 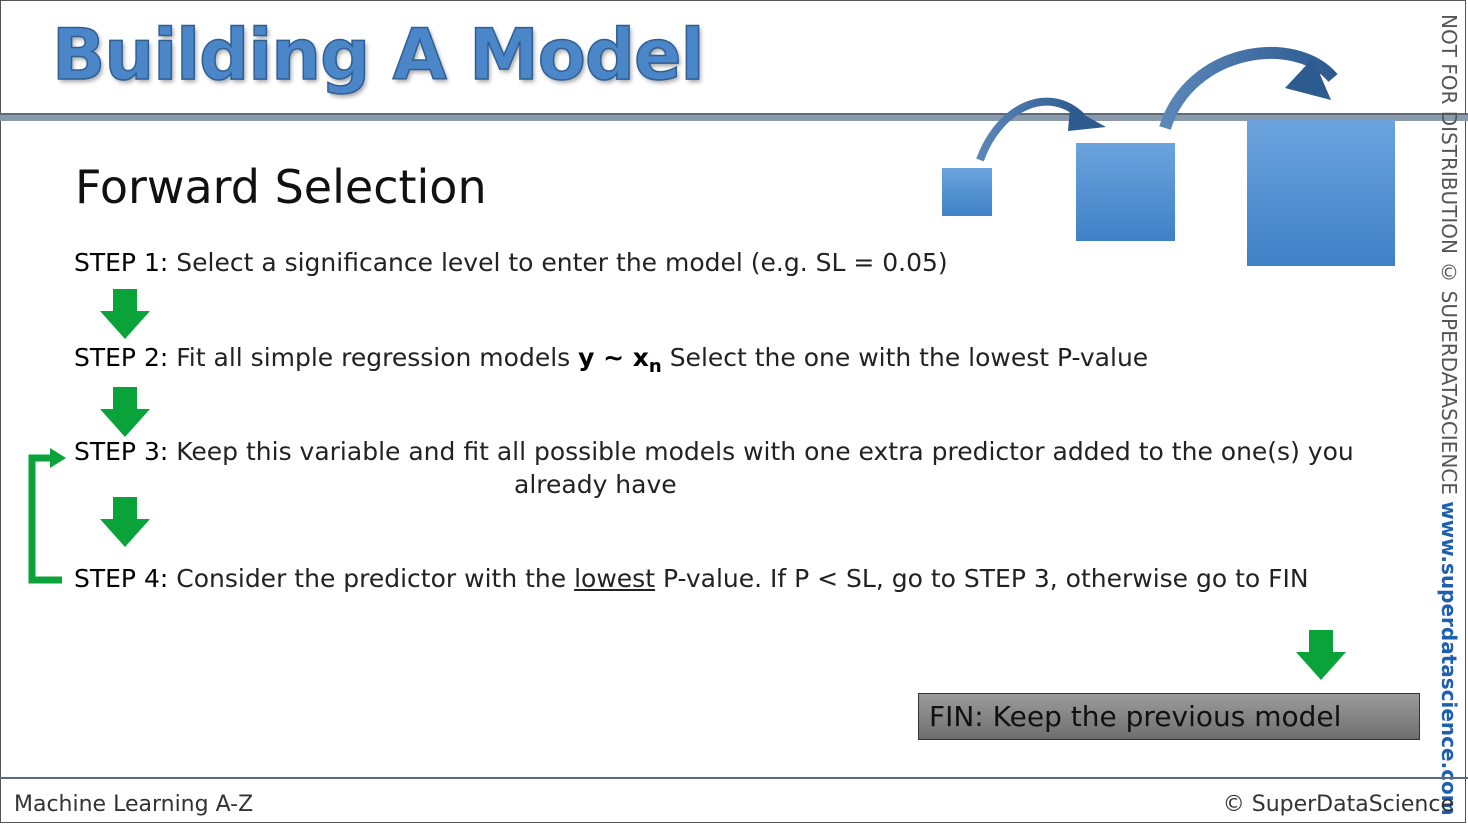 I want to click on footer-rule, so click(x=734, y=778).